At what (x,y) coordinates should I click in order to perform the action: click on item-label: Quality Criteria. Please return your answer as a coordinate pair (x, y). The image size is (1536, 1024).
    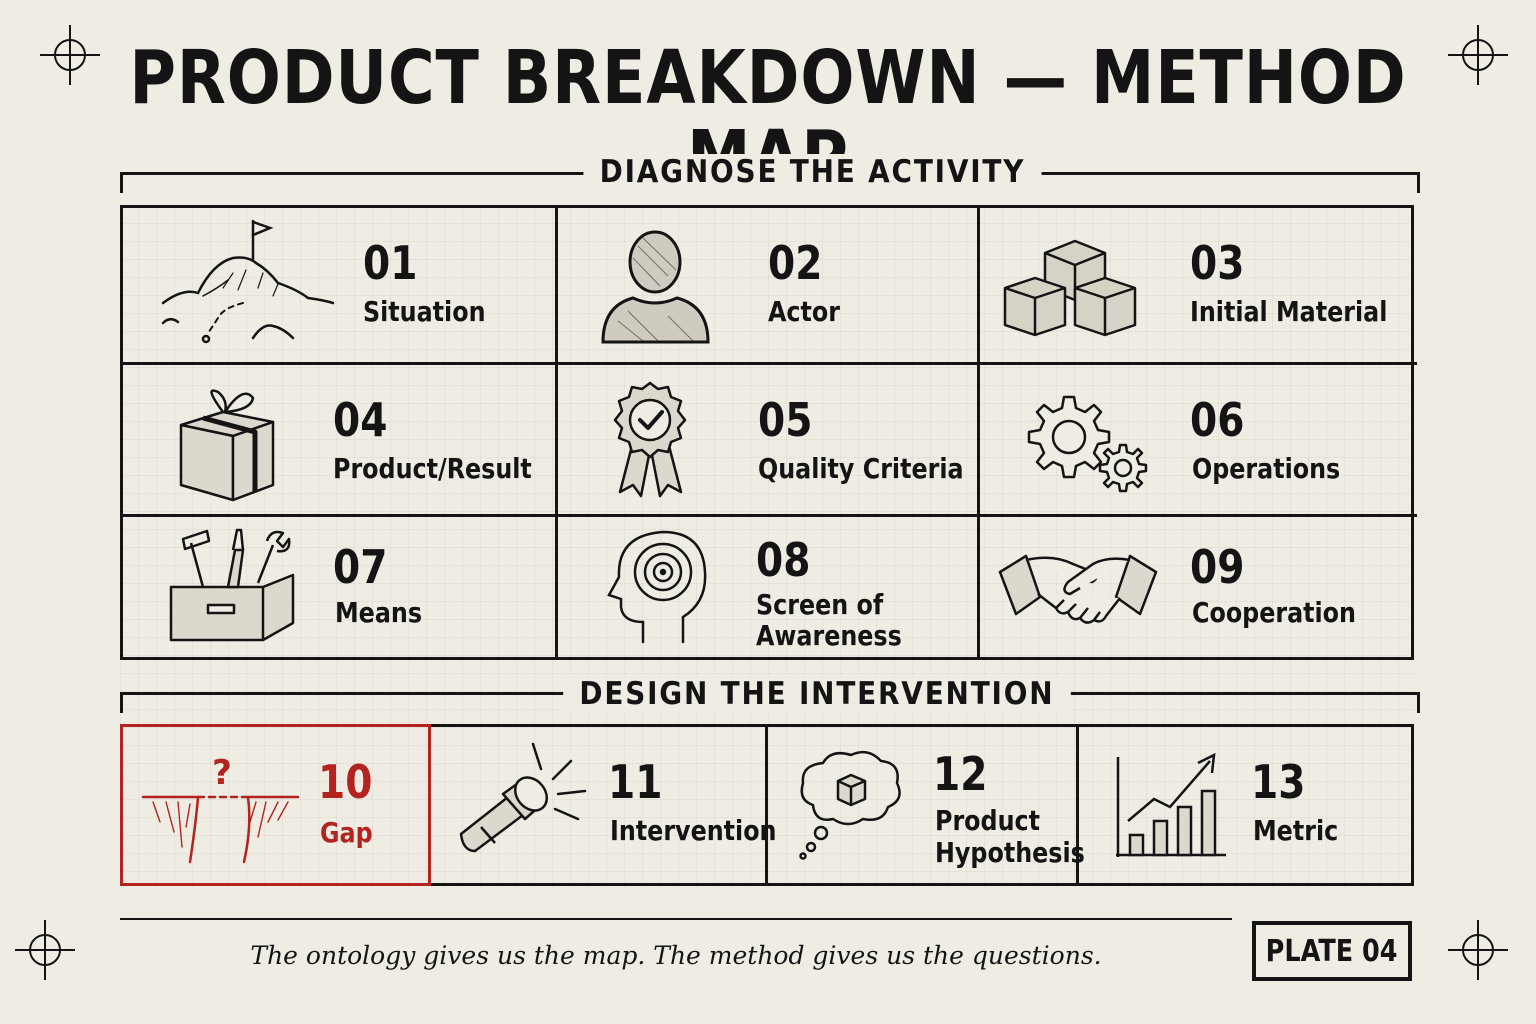
    Looking at the image, I should click on (861, 468).